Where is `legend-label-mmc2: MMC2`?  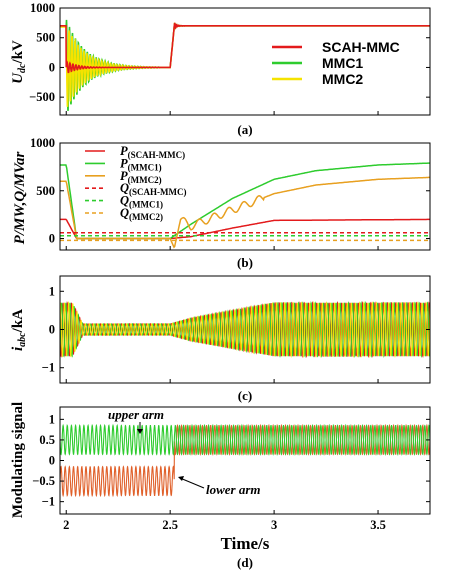
legend-label-mmc2: MMC2 is located at coordinates (342, 79).